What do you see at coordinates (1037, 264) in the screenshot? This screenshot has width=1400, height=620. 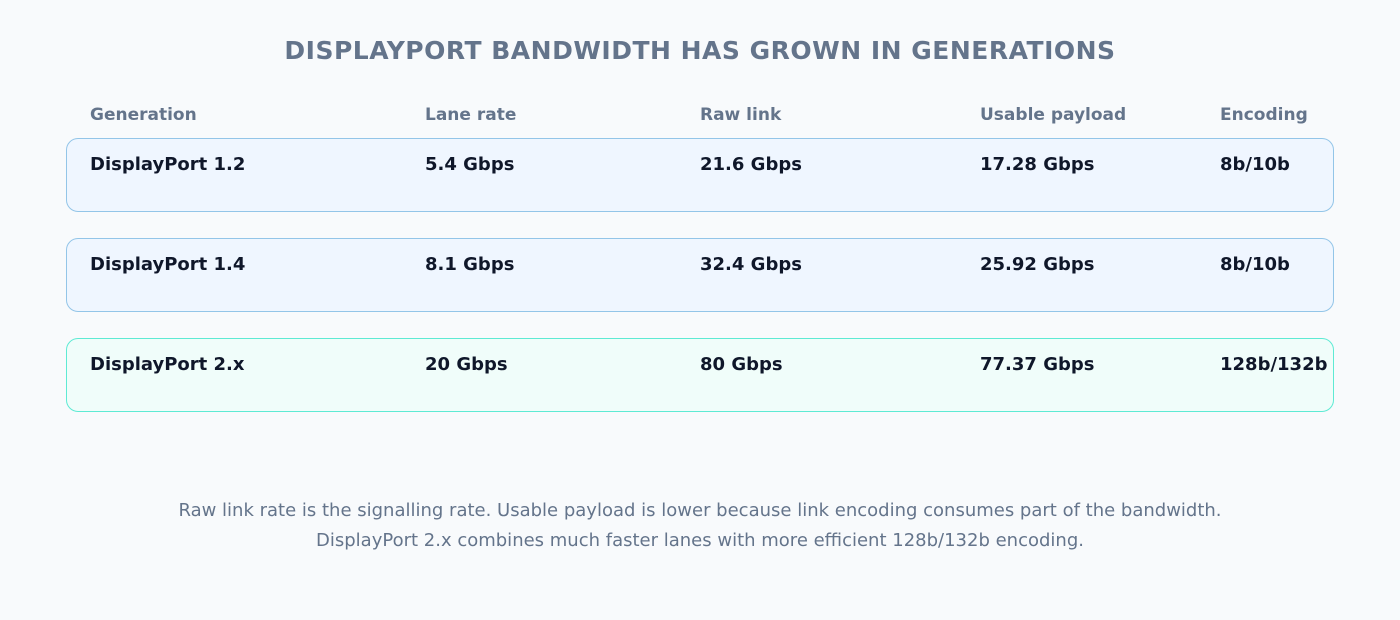 I see `table-cell: 25.92 Gbps` at bounding box center [1037, 264].